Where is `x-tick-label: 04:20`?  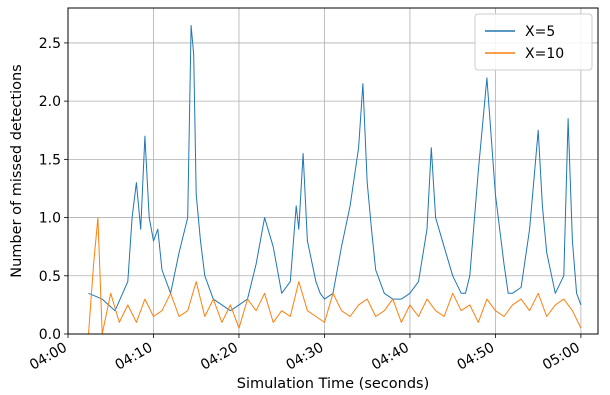
x-tick-label: 04:20 is located at coordinates (219, 357).